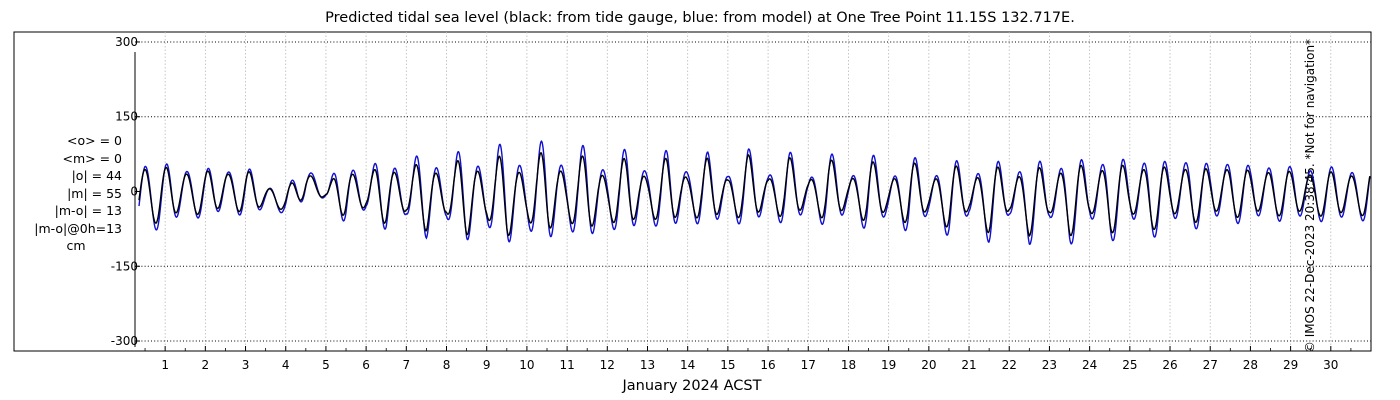 This screenshot has height=400, width=1400. What do you see at coordinates (126, 117) in the screenshot?
I see `y-tick-label: 150` at bounding box center [126, 117].